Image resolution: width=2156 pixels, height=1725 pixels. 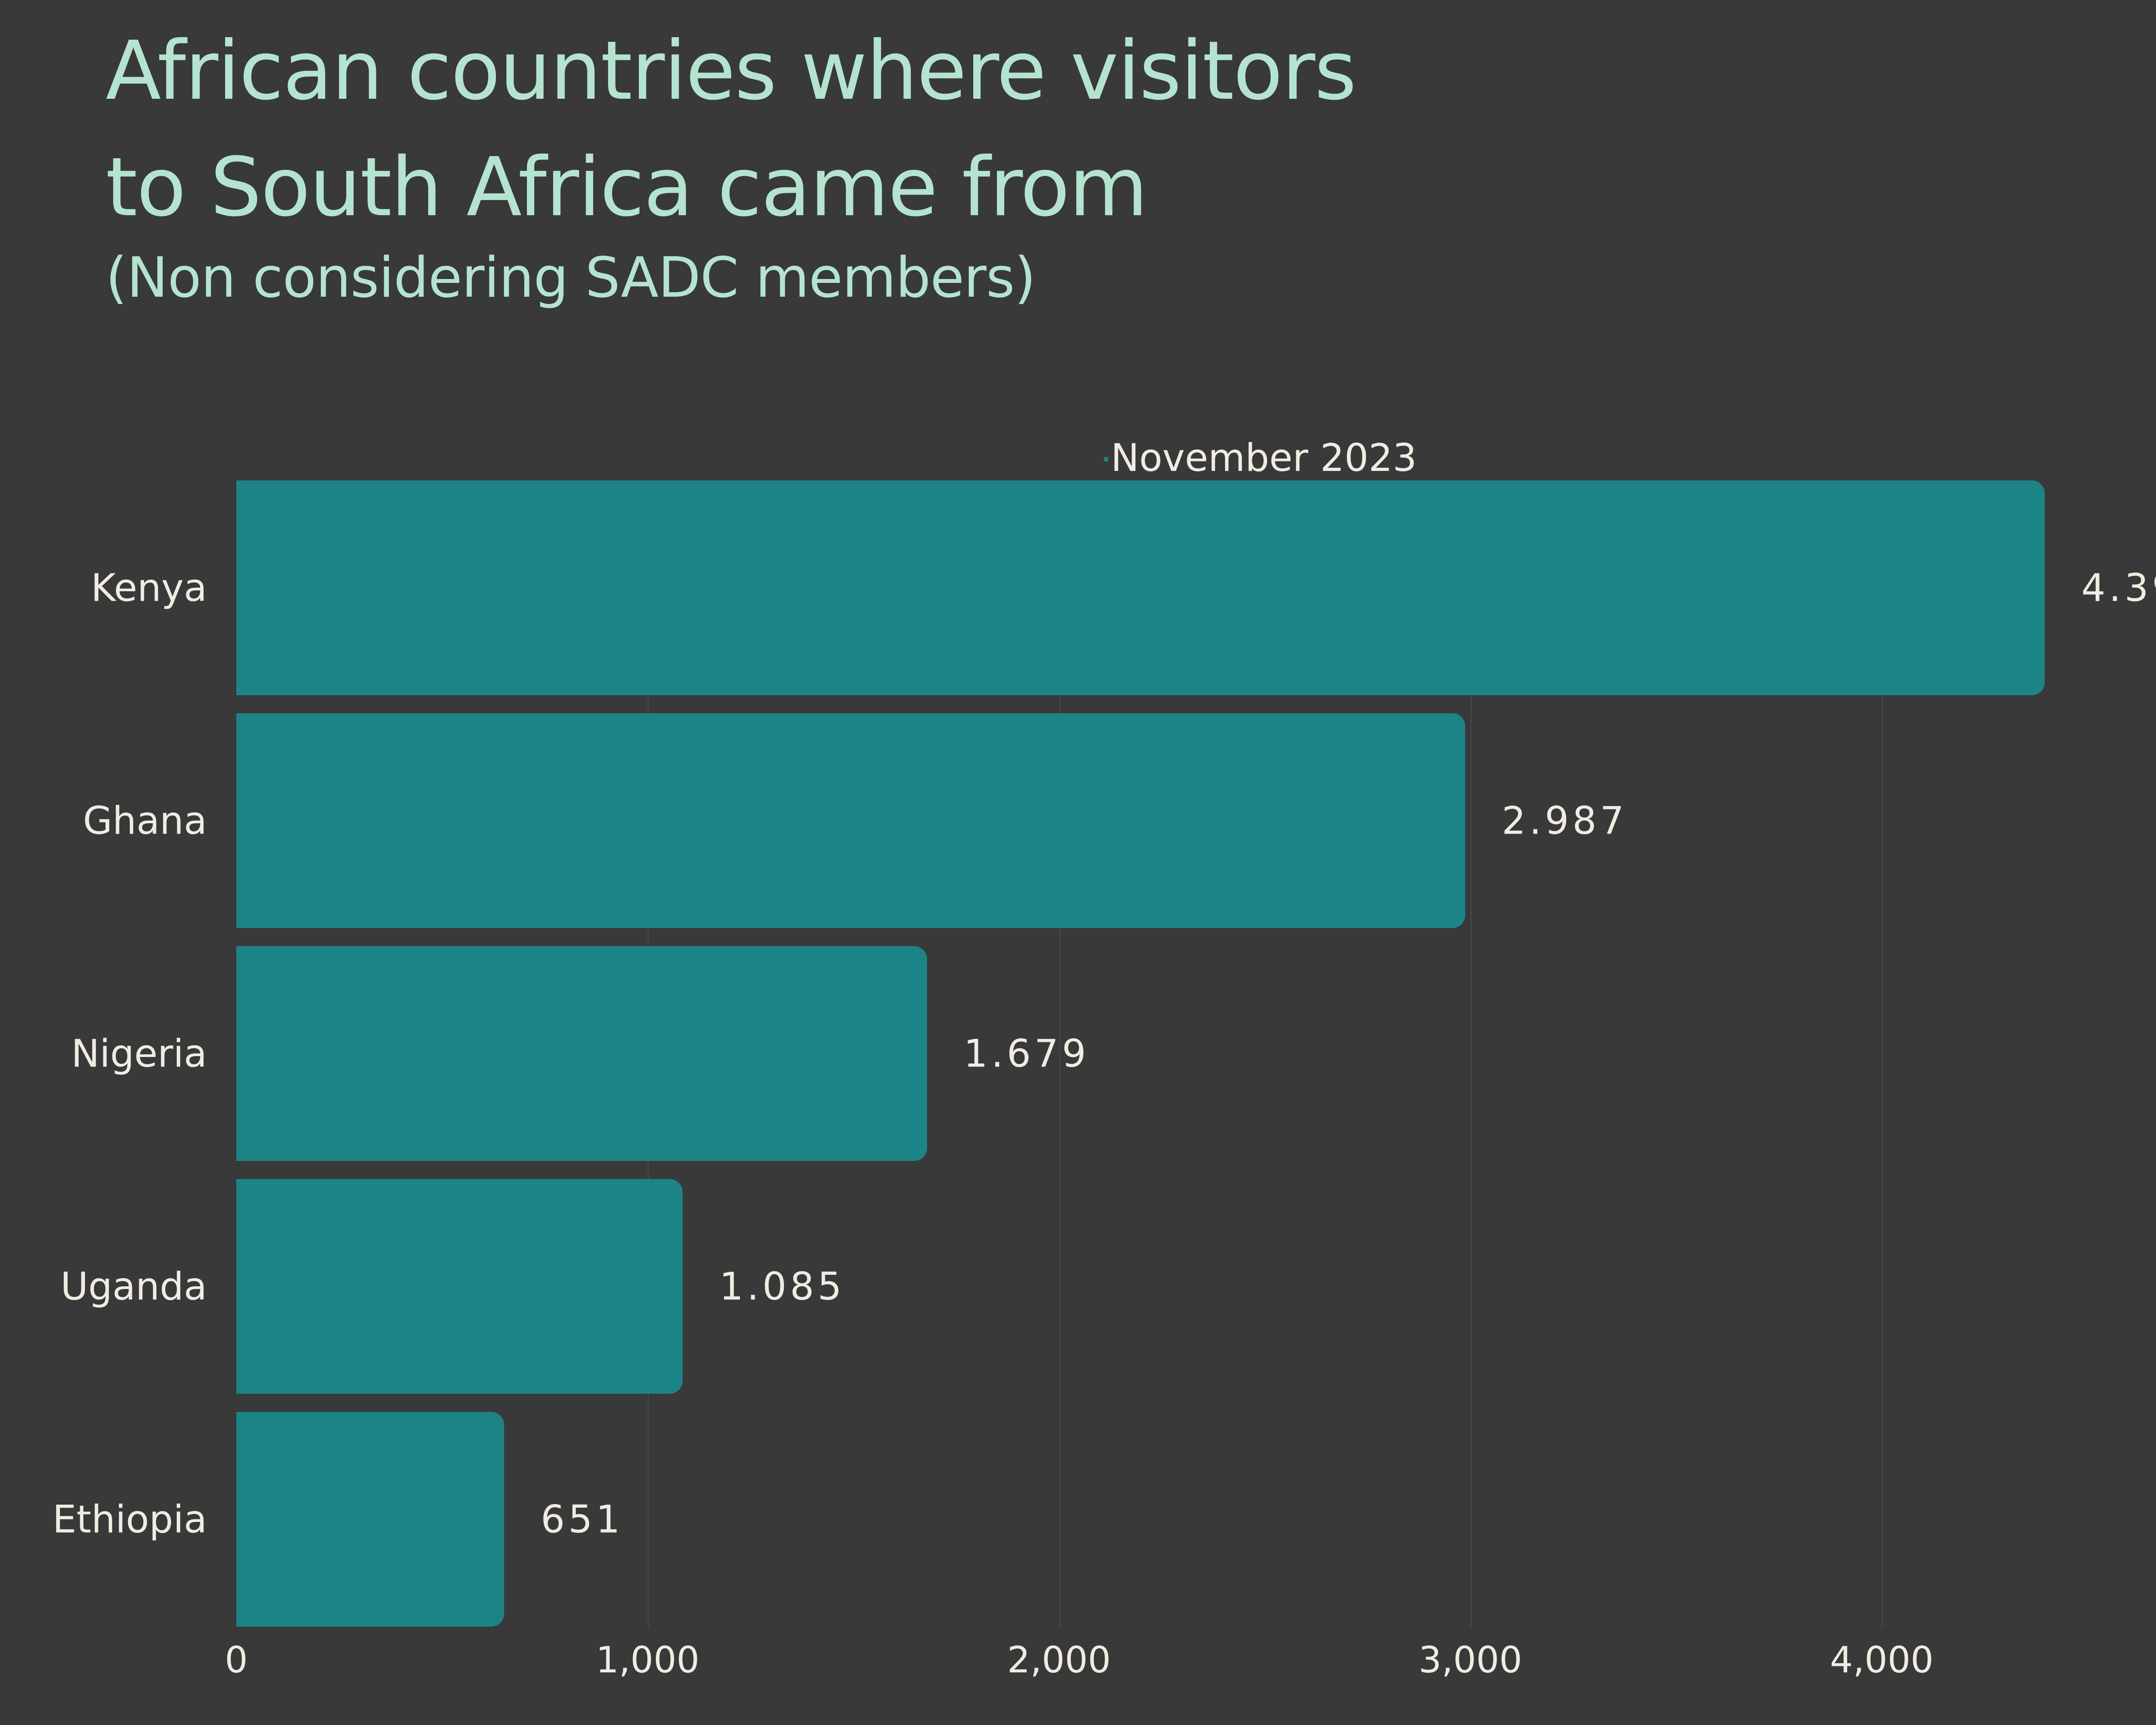 I want to click on x-tick-label: 3,000, so click(x=1470, y=1660).